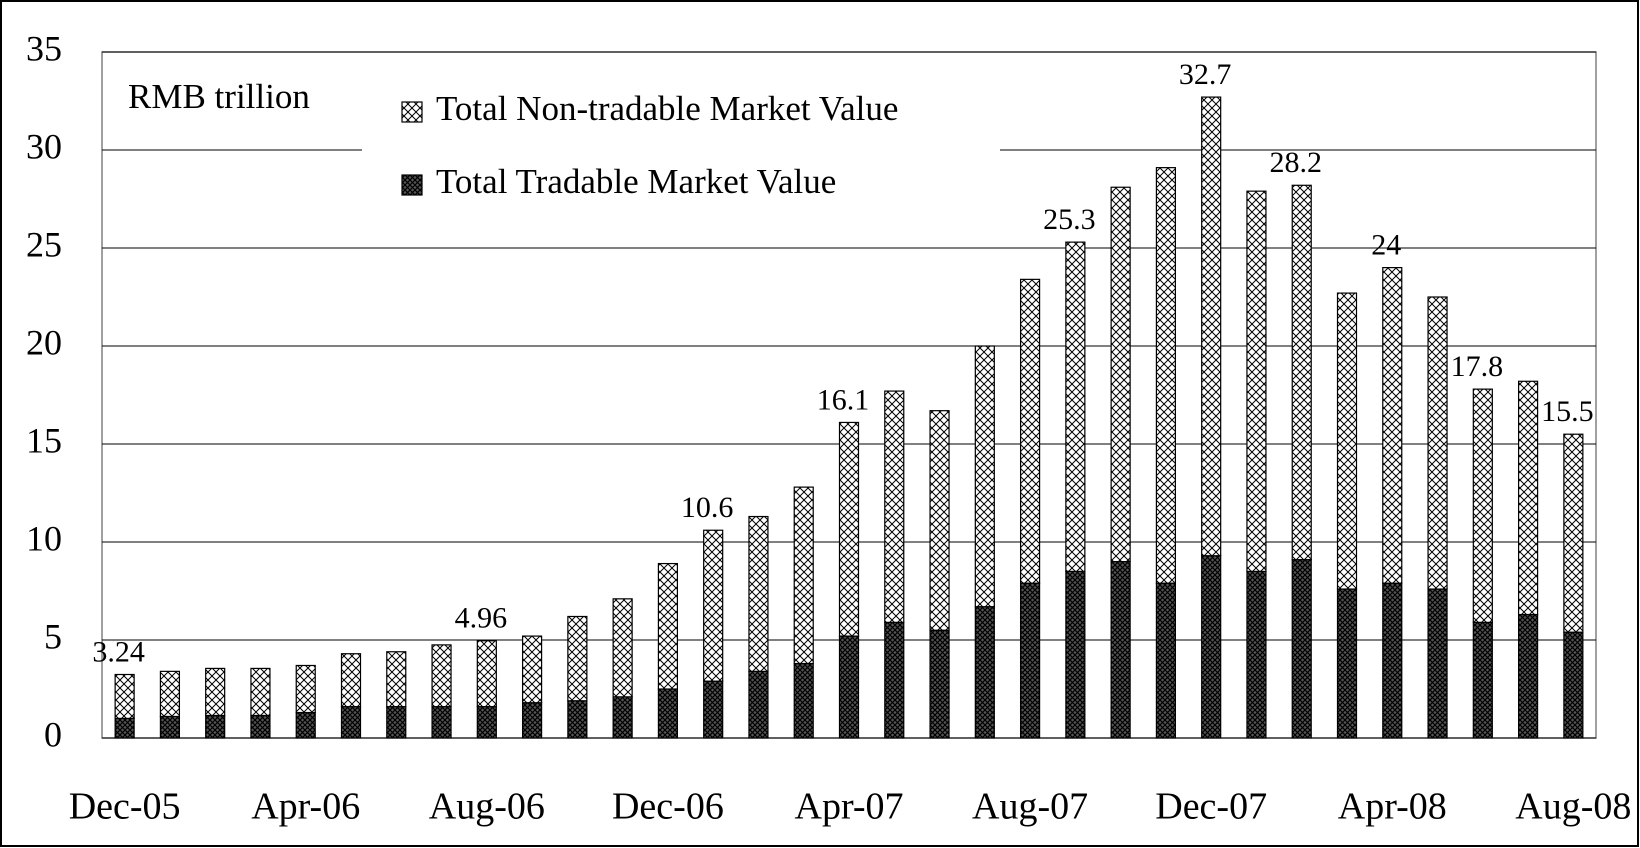 This screenshot has height=848, width=1640. I want to click on x-tick-label: Aug-06, so click(487, 807).